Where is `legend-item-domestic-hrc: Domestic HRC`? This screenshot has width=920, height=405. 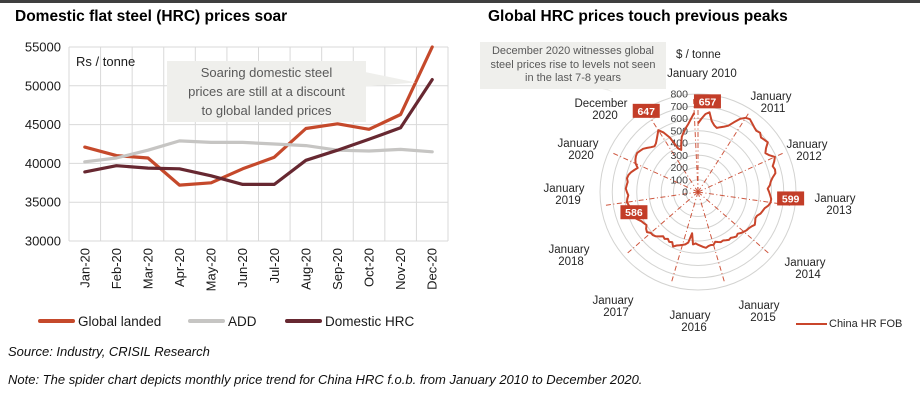 legend-item-domestic-hrc: Domestic HRC is located at coordinates (349, 321).